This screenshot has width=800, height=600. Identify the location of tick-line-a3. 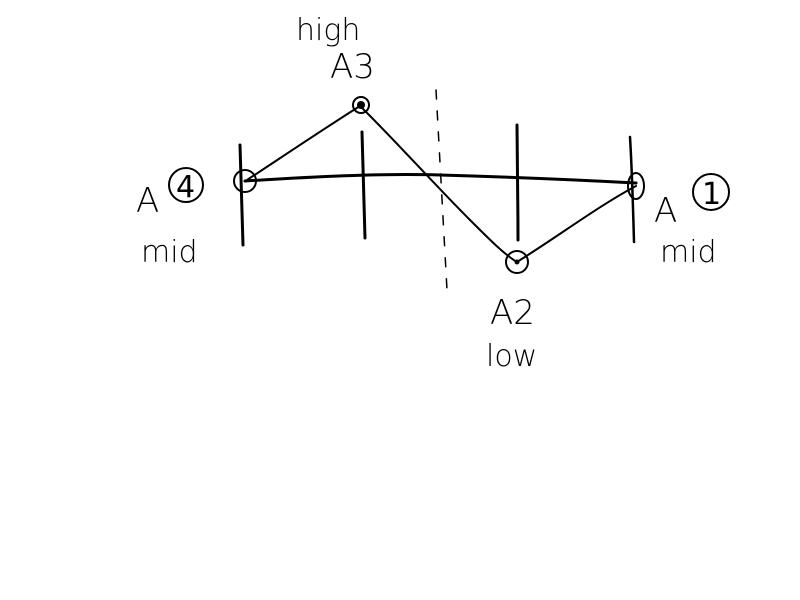
(363, 185).